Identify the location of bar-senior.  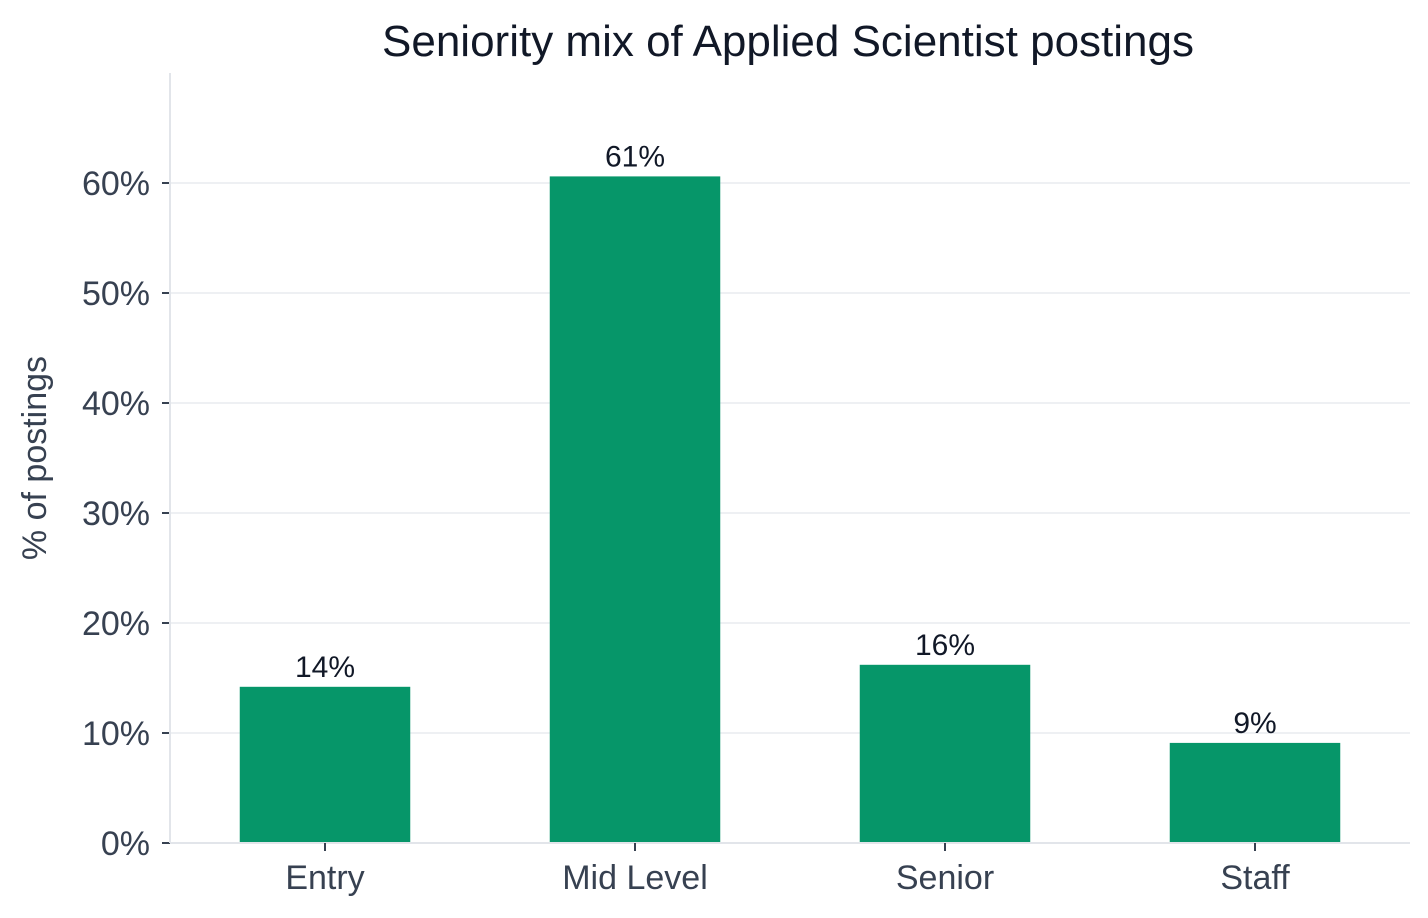
(945, 753).